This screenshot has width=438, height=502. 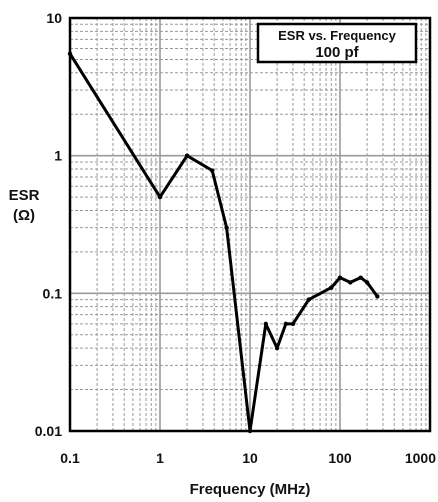 What do you see at coordinates (160, 458) in the screenshot?
I see `x-tick-label: 1` at bounding box center [160, 458].